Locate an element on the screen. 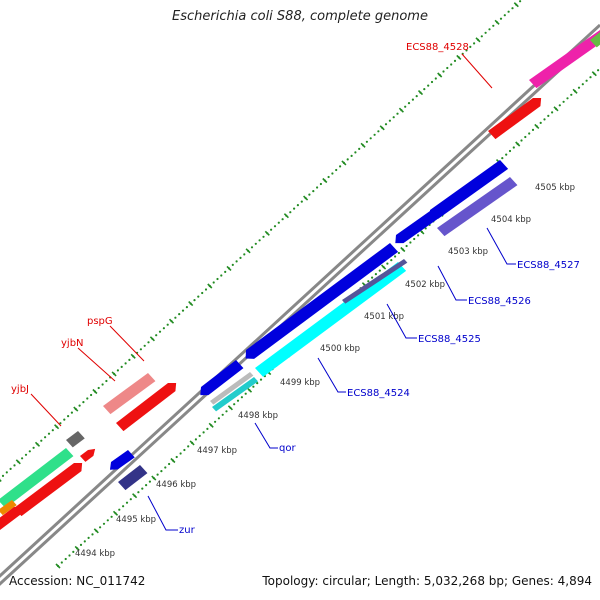  gene-label: ECS88_4524 is located at coordinates (378, 393).